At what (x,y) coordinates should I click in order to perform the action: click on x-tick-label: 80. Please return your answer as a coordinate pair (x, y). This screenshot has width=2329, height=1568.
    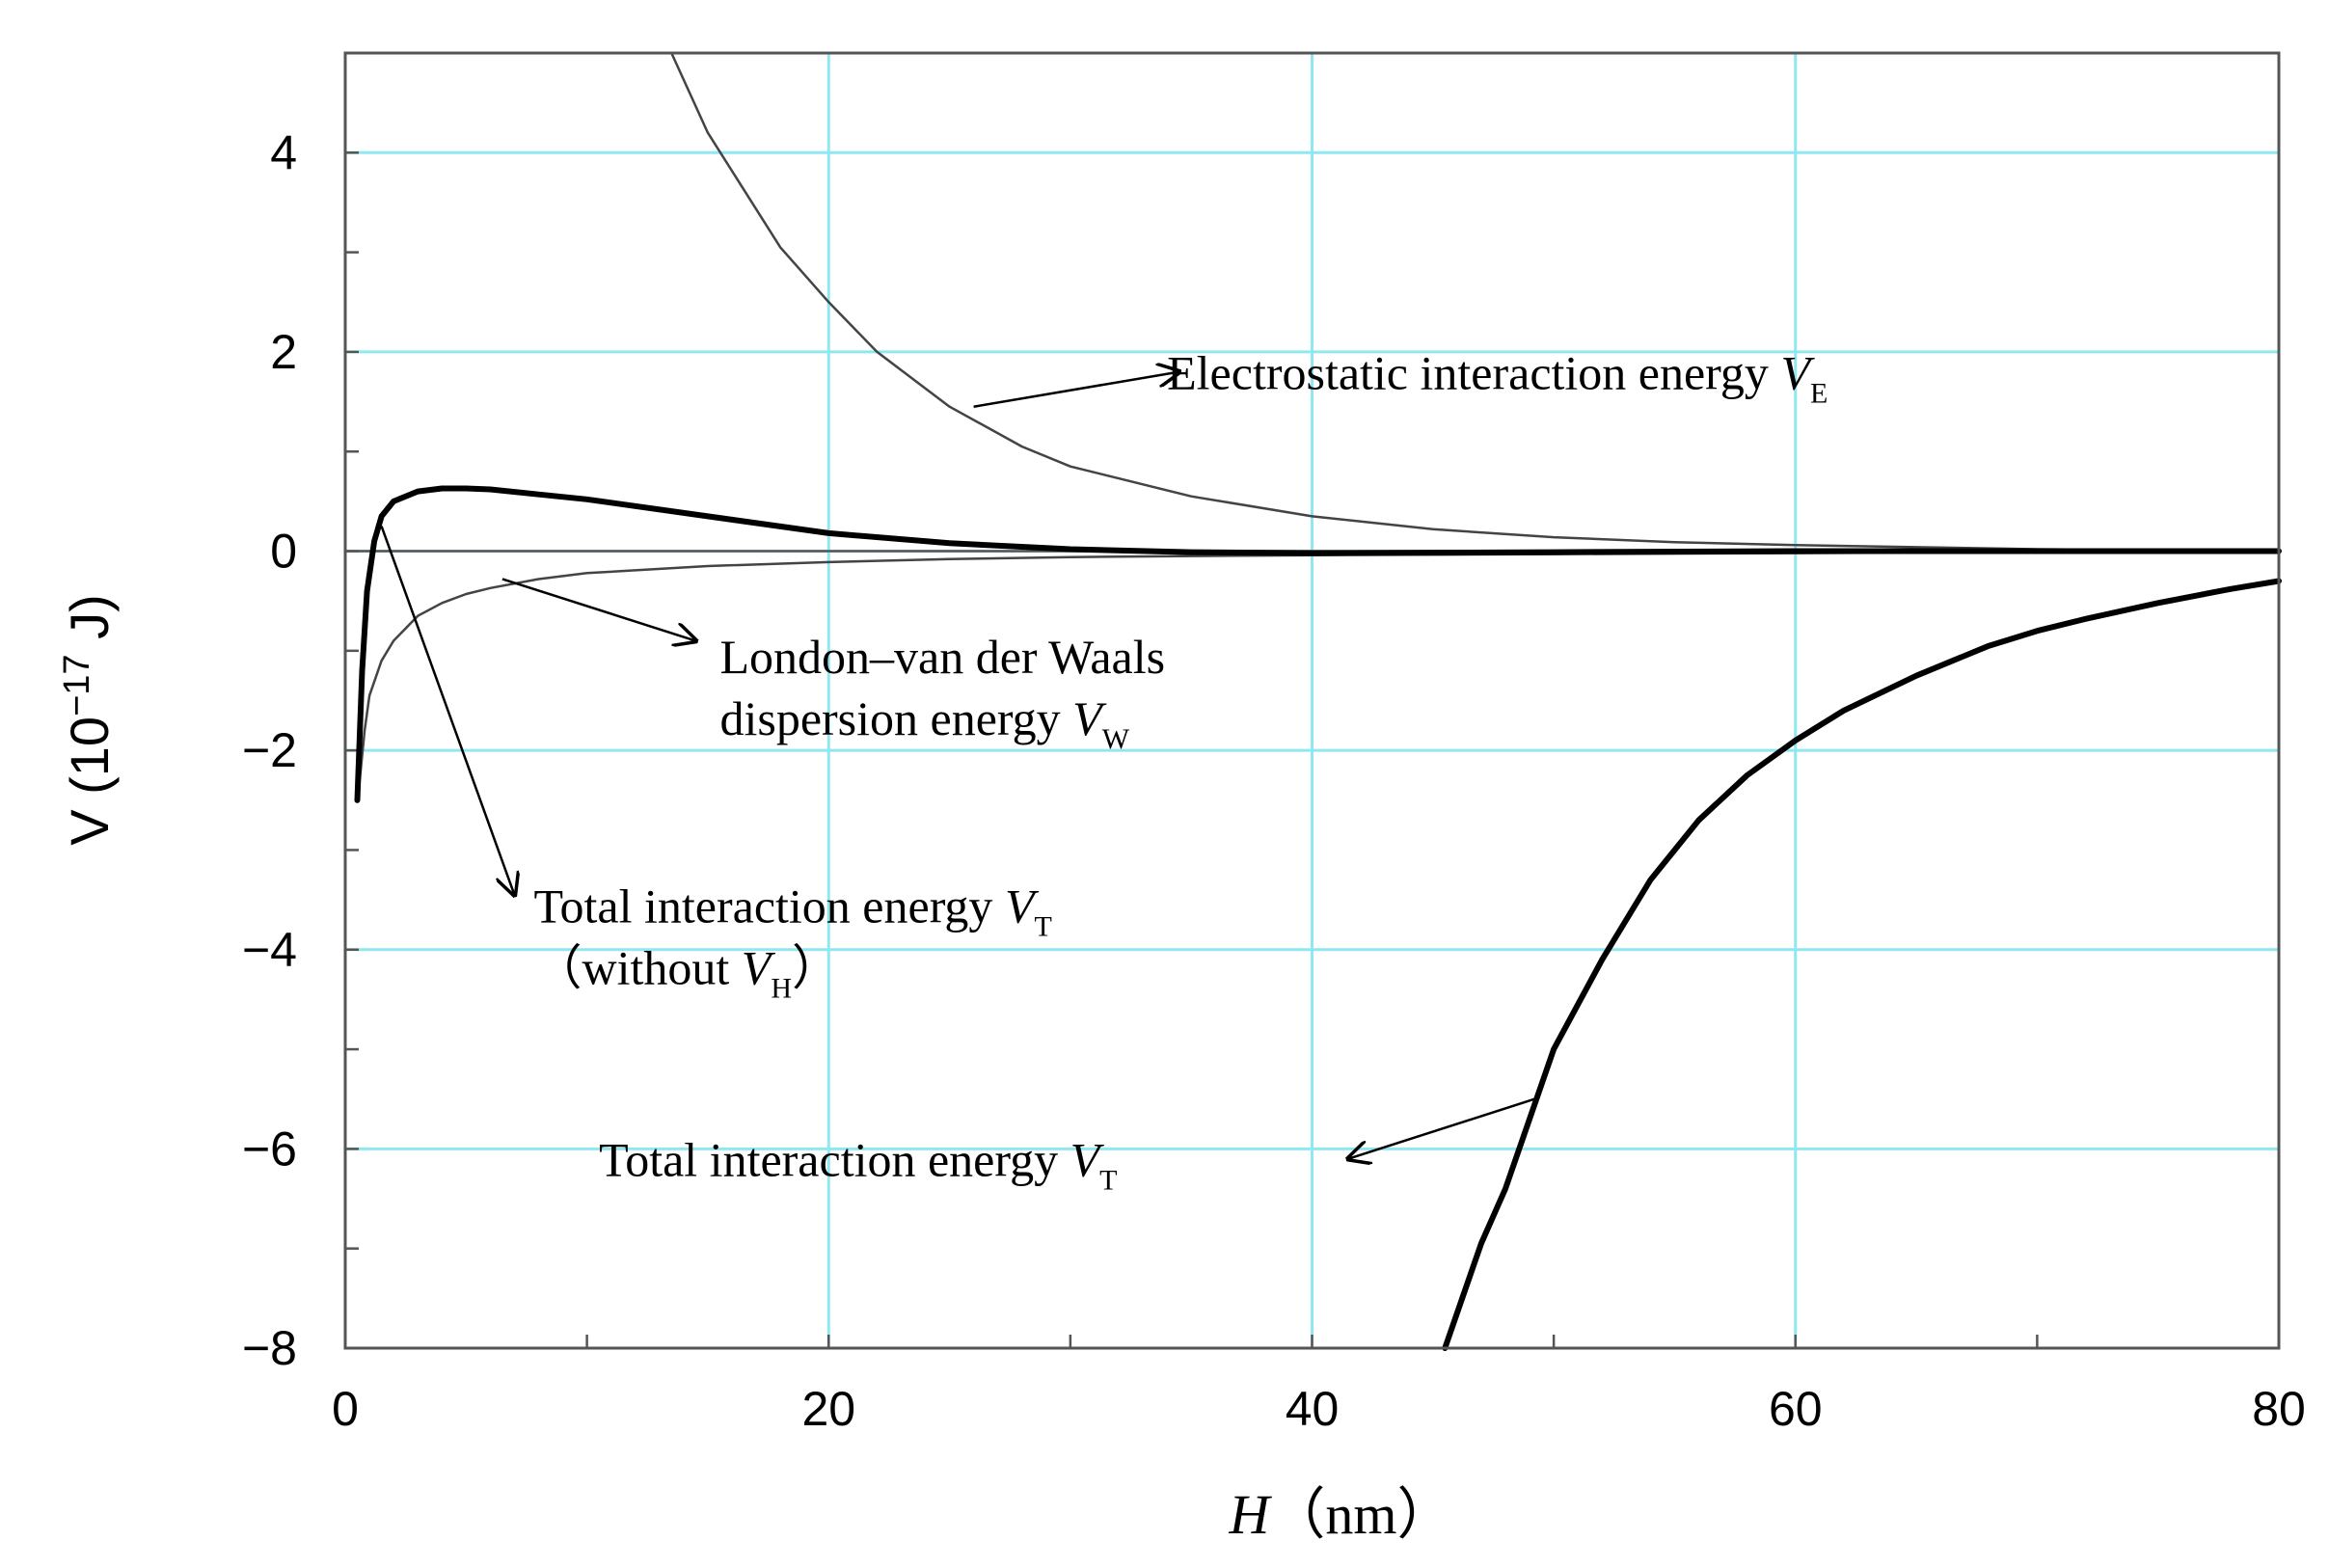
    Looking at the image, I should click on (2279, 1409).